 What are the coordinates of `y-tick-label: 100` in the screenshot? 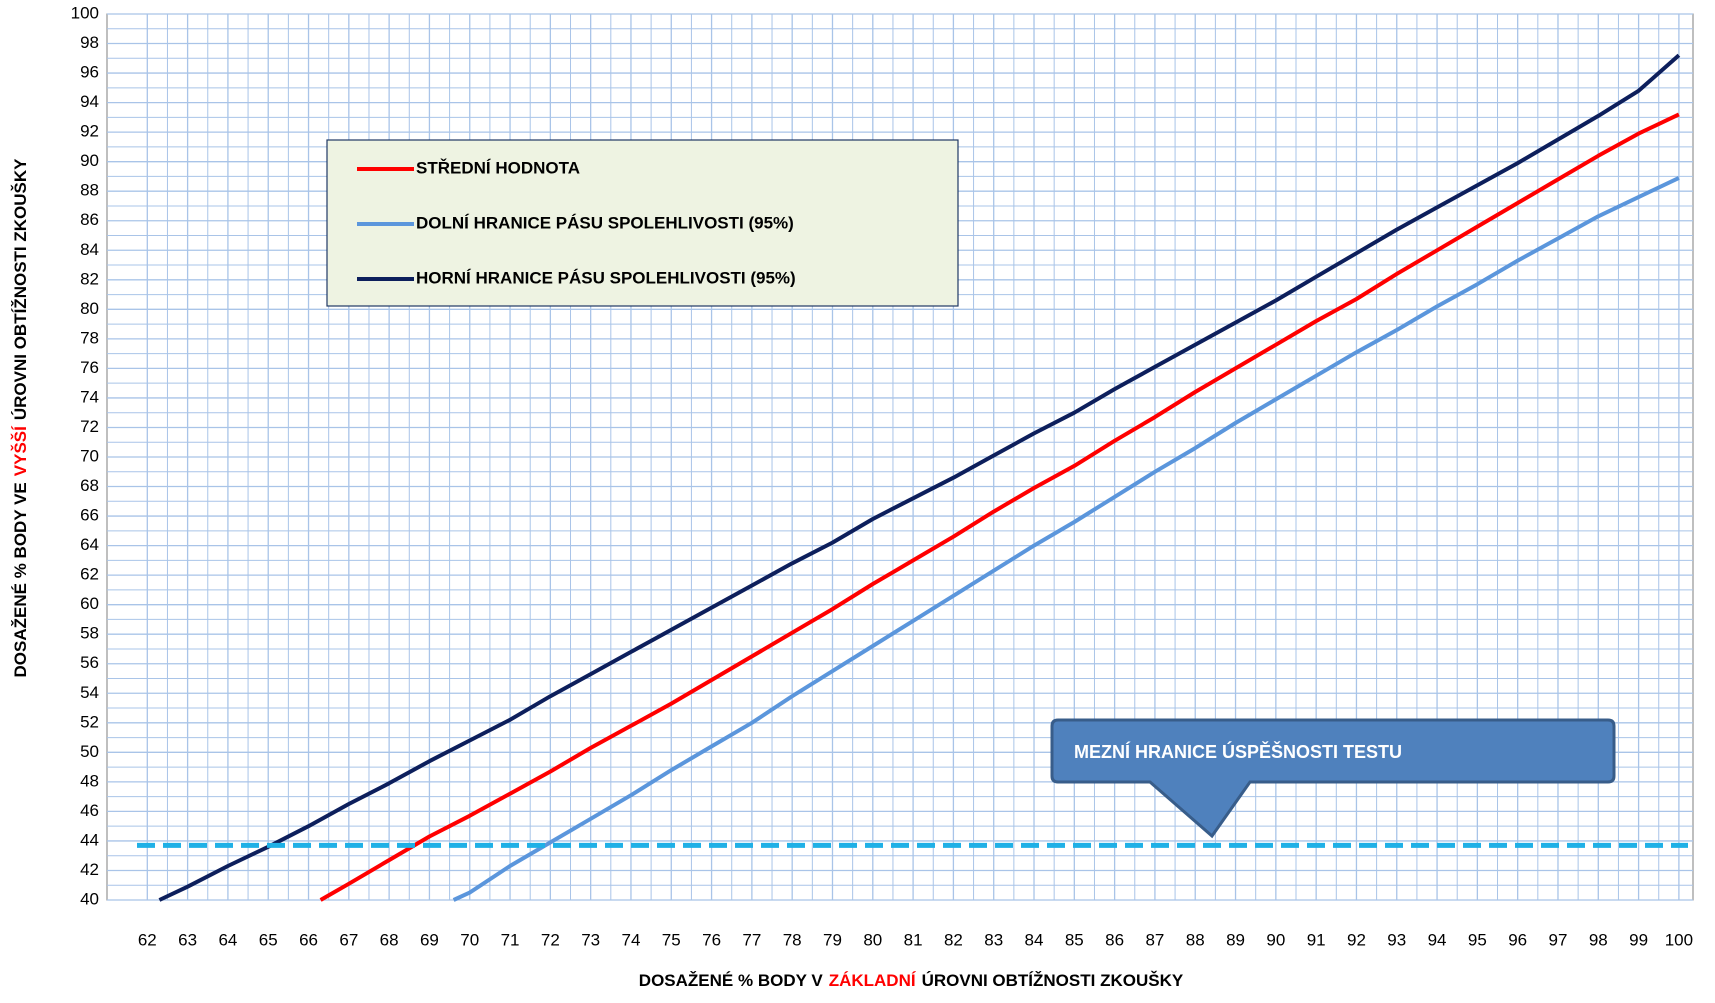 It's located at (85, 12).